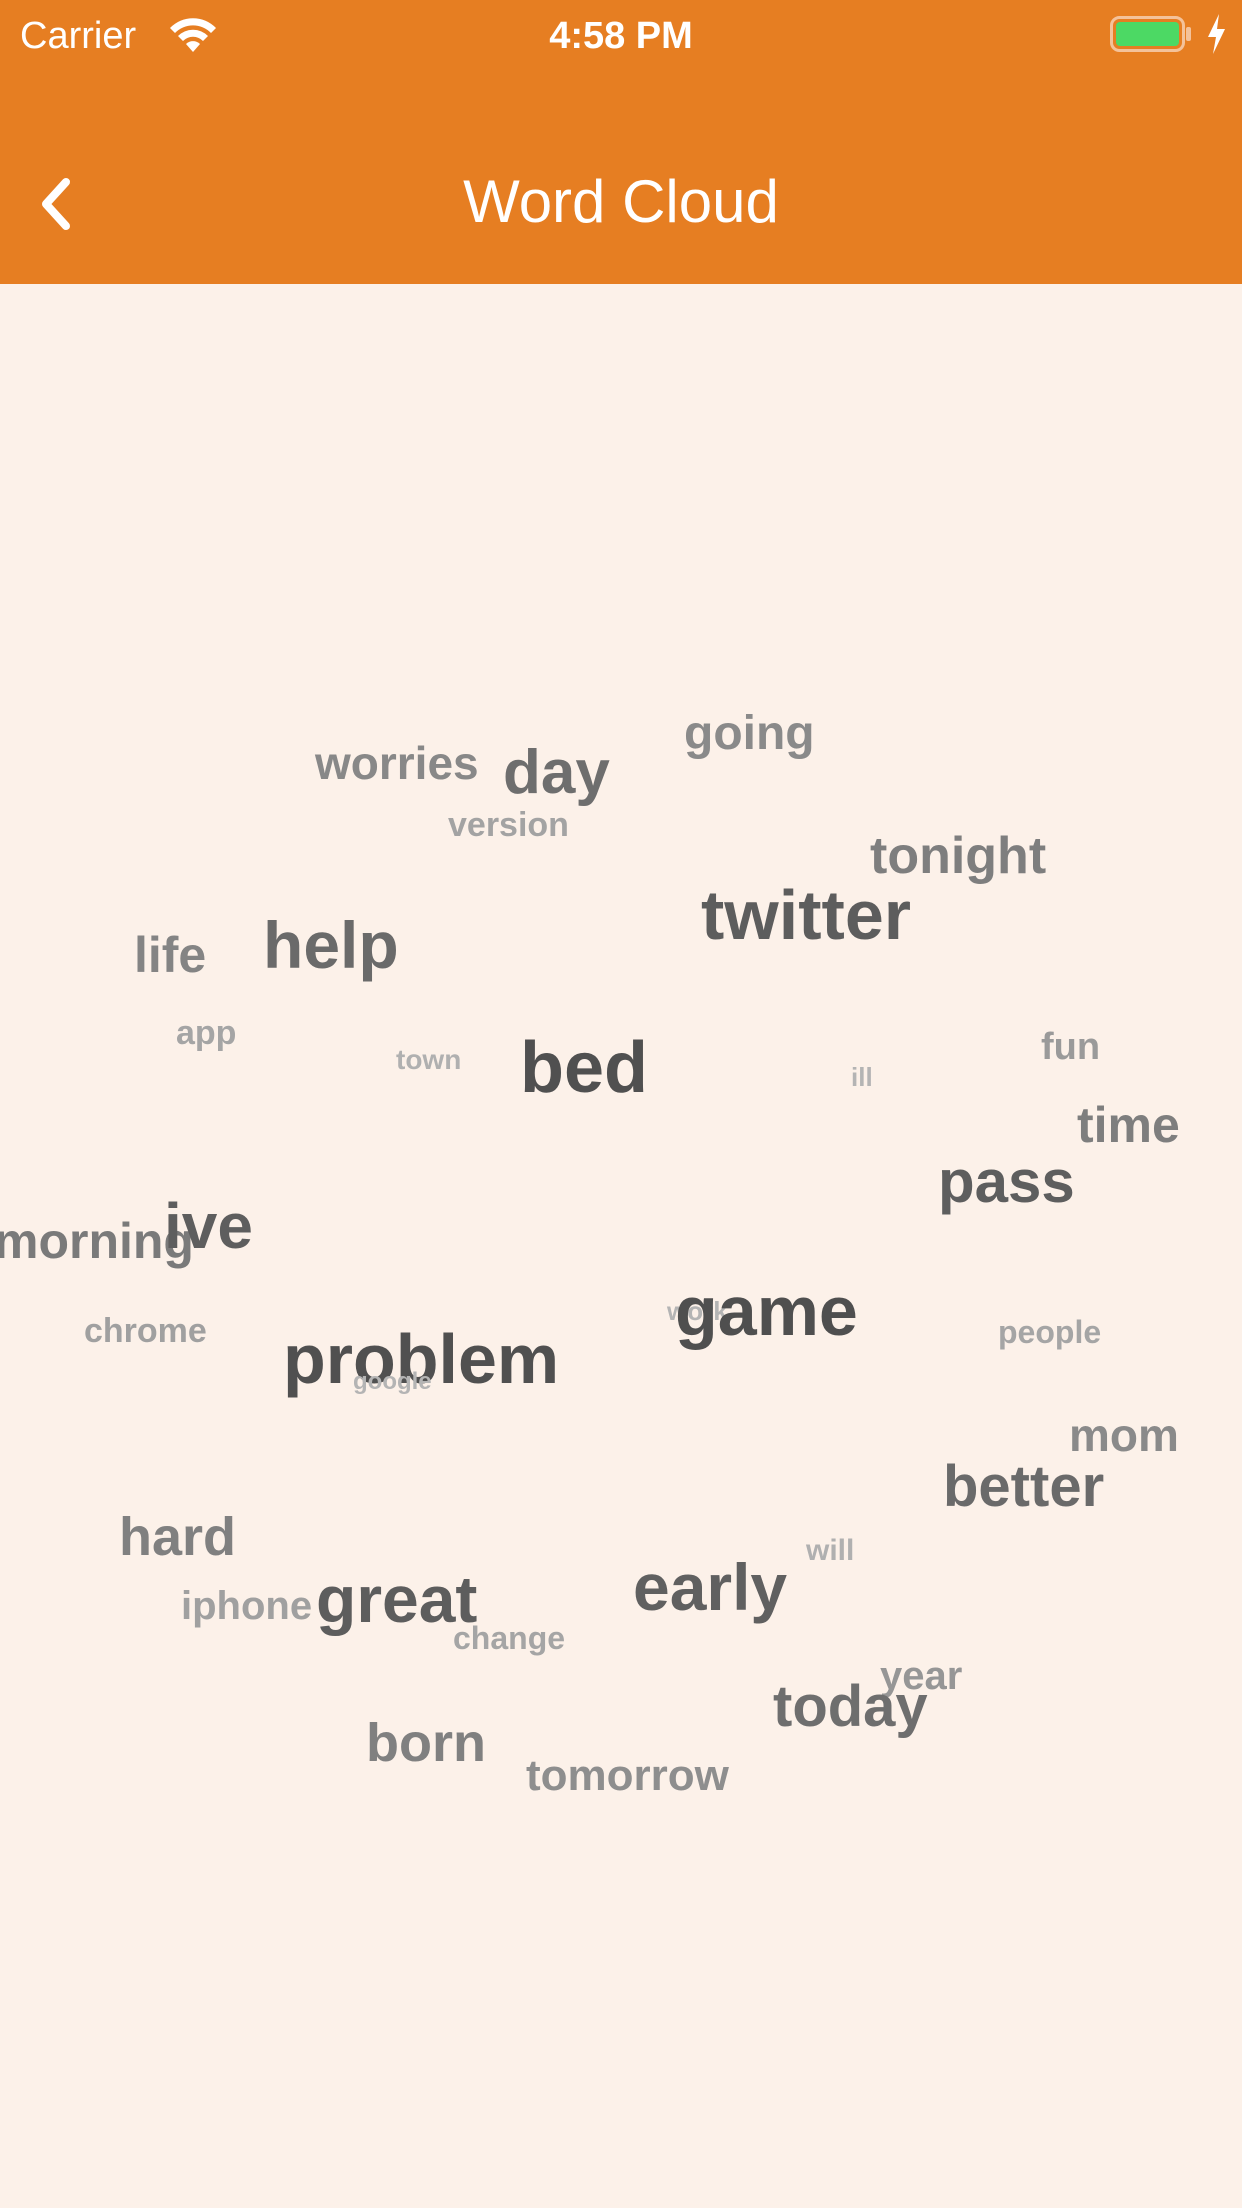 Image resolution: width=1242 pixels, height=2208 pixels. I want to click on wifi-icon, so click(193, 35).